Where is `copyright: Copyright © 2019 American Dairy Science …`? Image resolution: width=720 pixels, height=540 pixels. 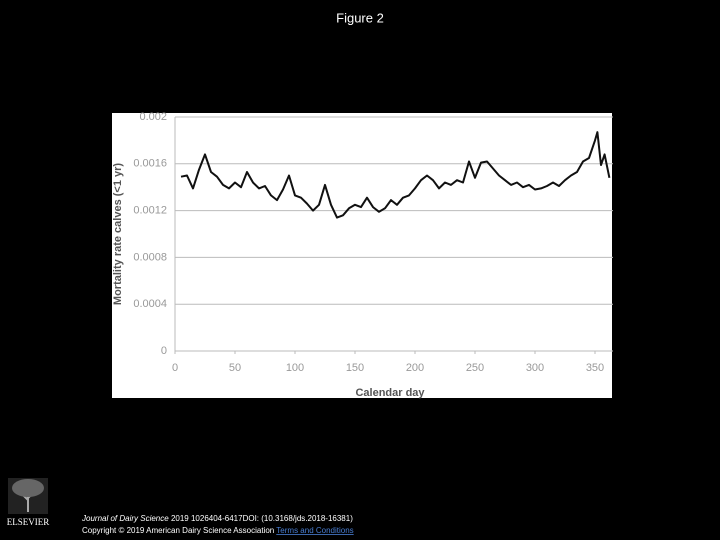 copyright: Copyright © 2019 American Dairy Science … is located at coordinates (178, 530).